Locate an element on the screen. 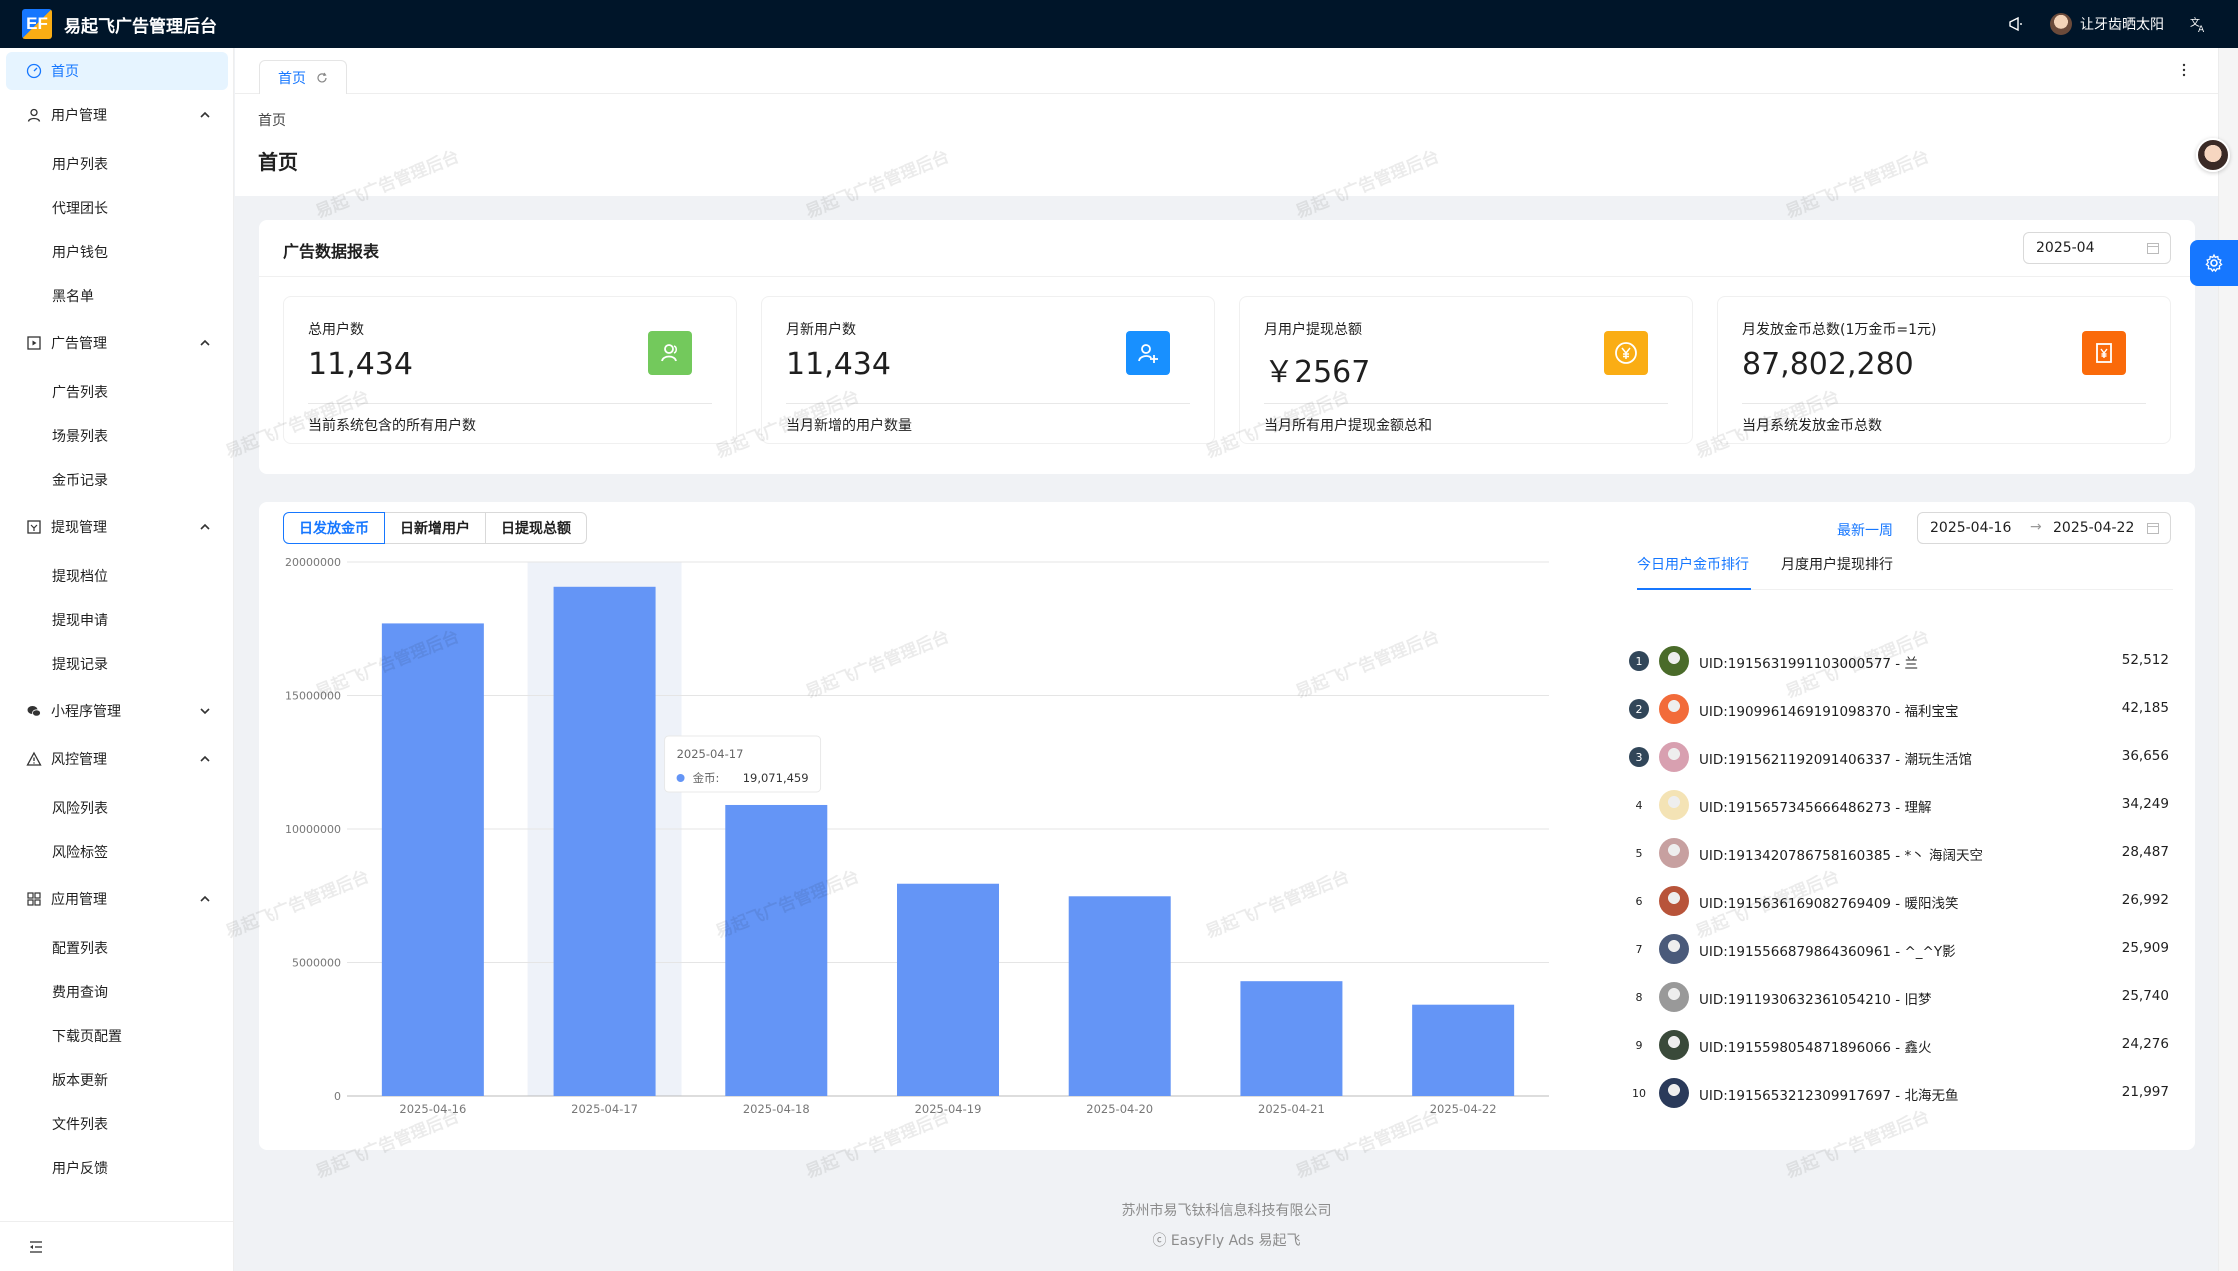 This screenshot has width=2238, height=1271. rank-user-name: UID:1915566879864360961 - ^_^Y影 is located at coordinates (1827, 952).